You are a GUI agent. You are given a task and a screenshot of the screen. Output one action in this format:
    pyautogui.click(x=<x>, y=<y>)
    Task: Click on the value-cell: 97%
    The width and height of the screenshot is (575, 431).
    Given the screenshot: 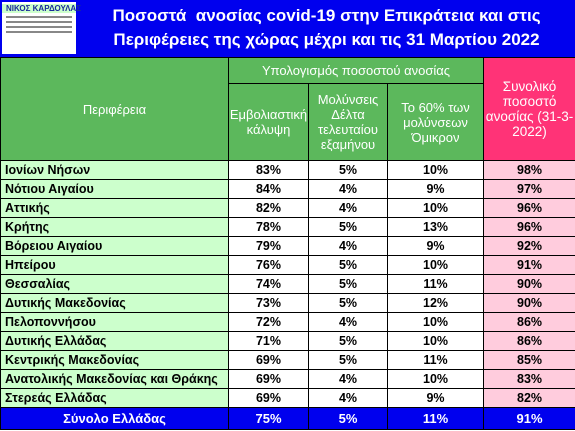 What is the action you would take?
    pyautogui.click(x=529, y=189)
    